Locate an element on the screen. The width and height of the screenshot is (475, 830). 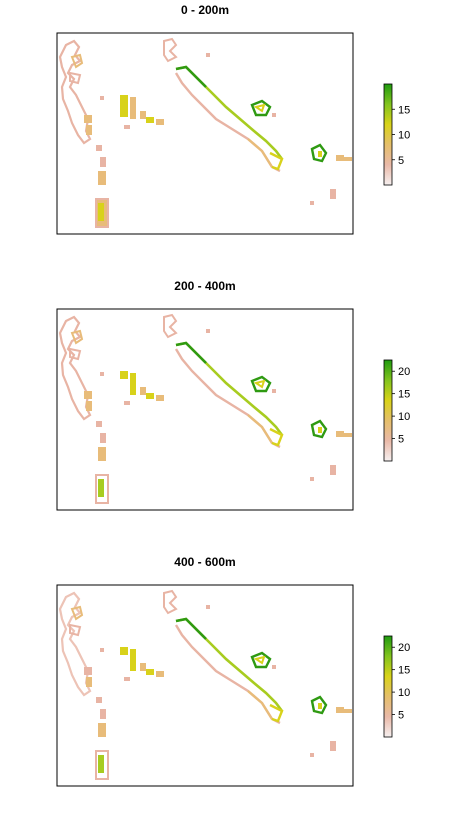
panel-title: 400 - 600m is located at coordinates (205, 562).